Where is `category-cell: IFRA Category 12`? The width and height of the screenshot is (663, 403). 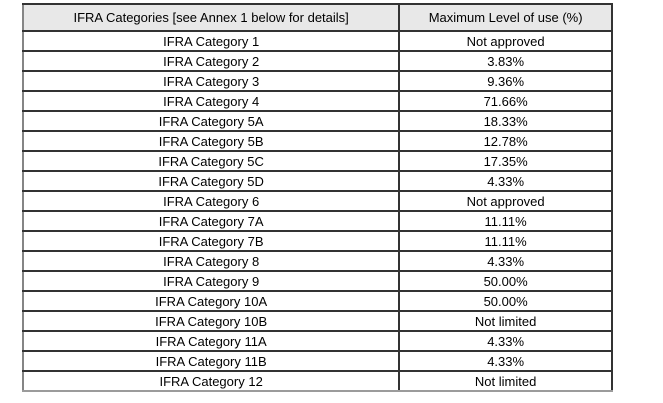
category-cell: IFRA Category 12 is located at coordinates (211, 381).